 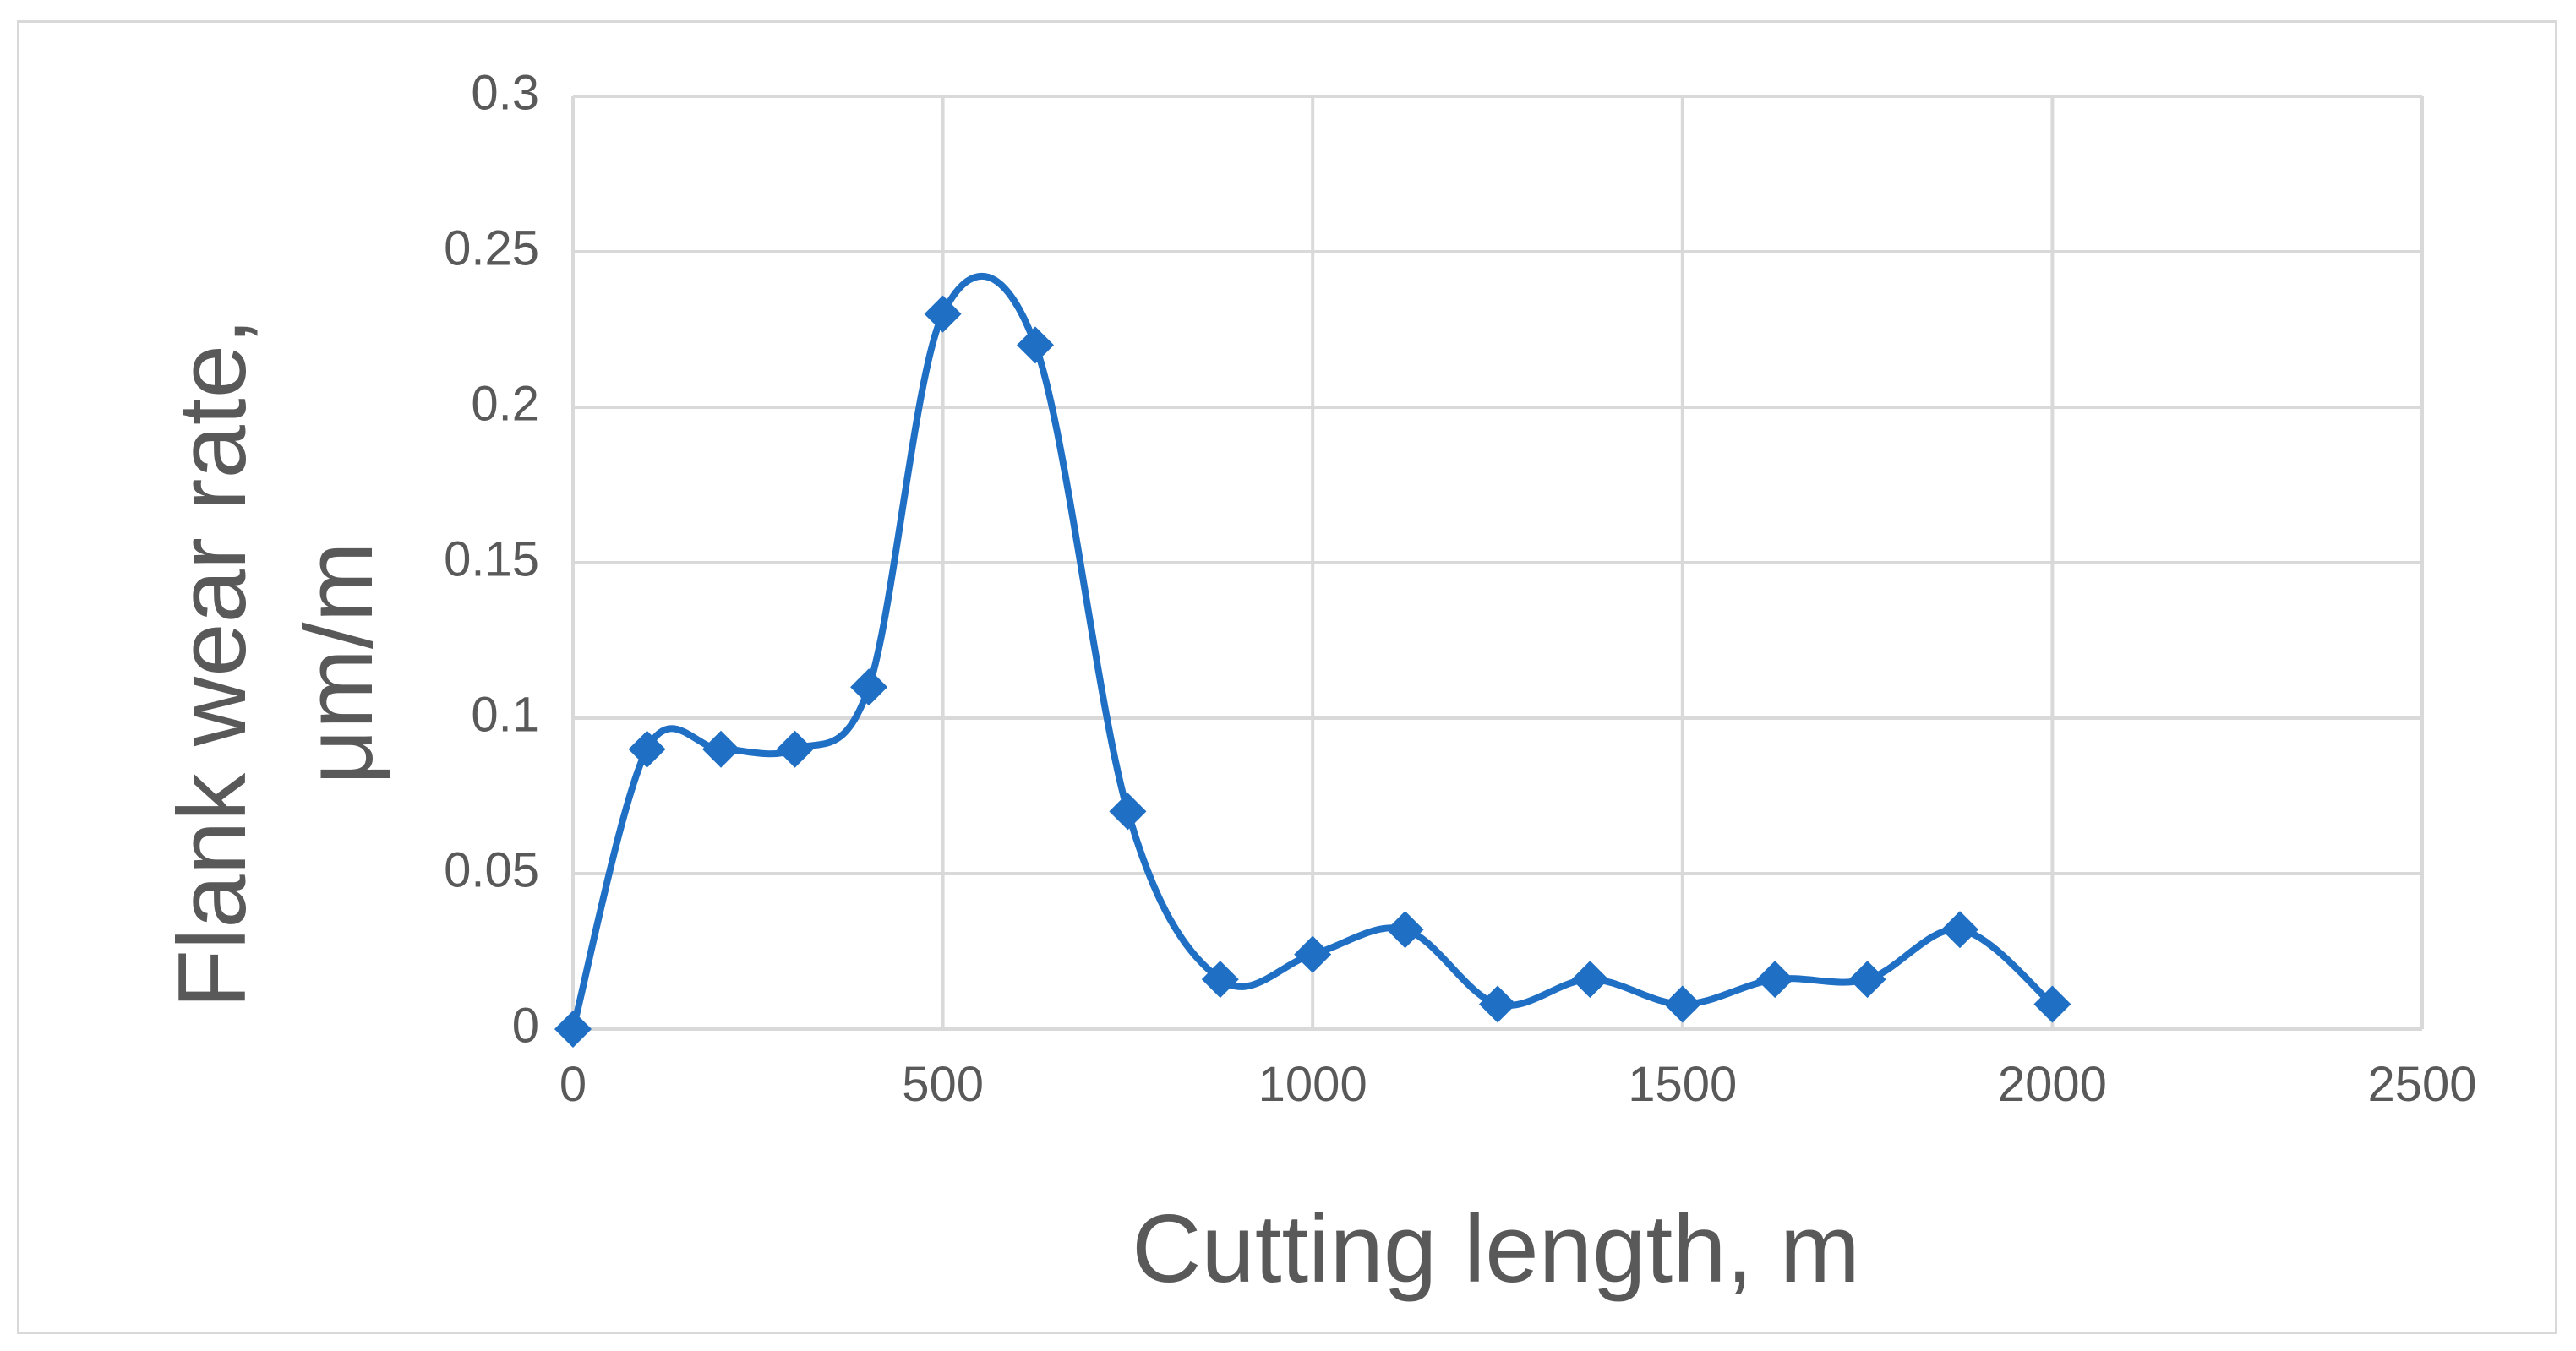 What do you see at coordinates (505, 714) in the screenshot?
I see `y-tick-label: 0.1` at bounding box center [505, 714].